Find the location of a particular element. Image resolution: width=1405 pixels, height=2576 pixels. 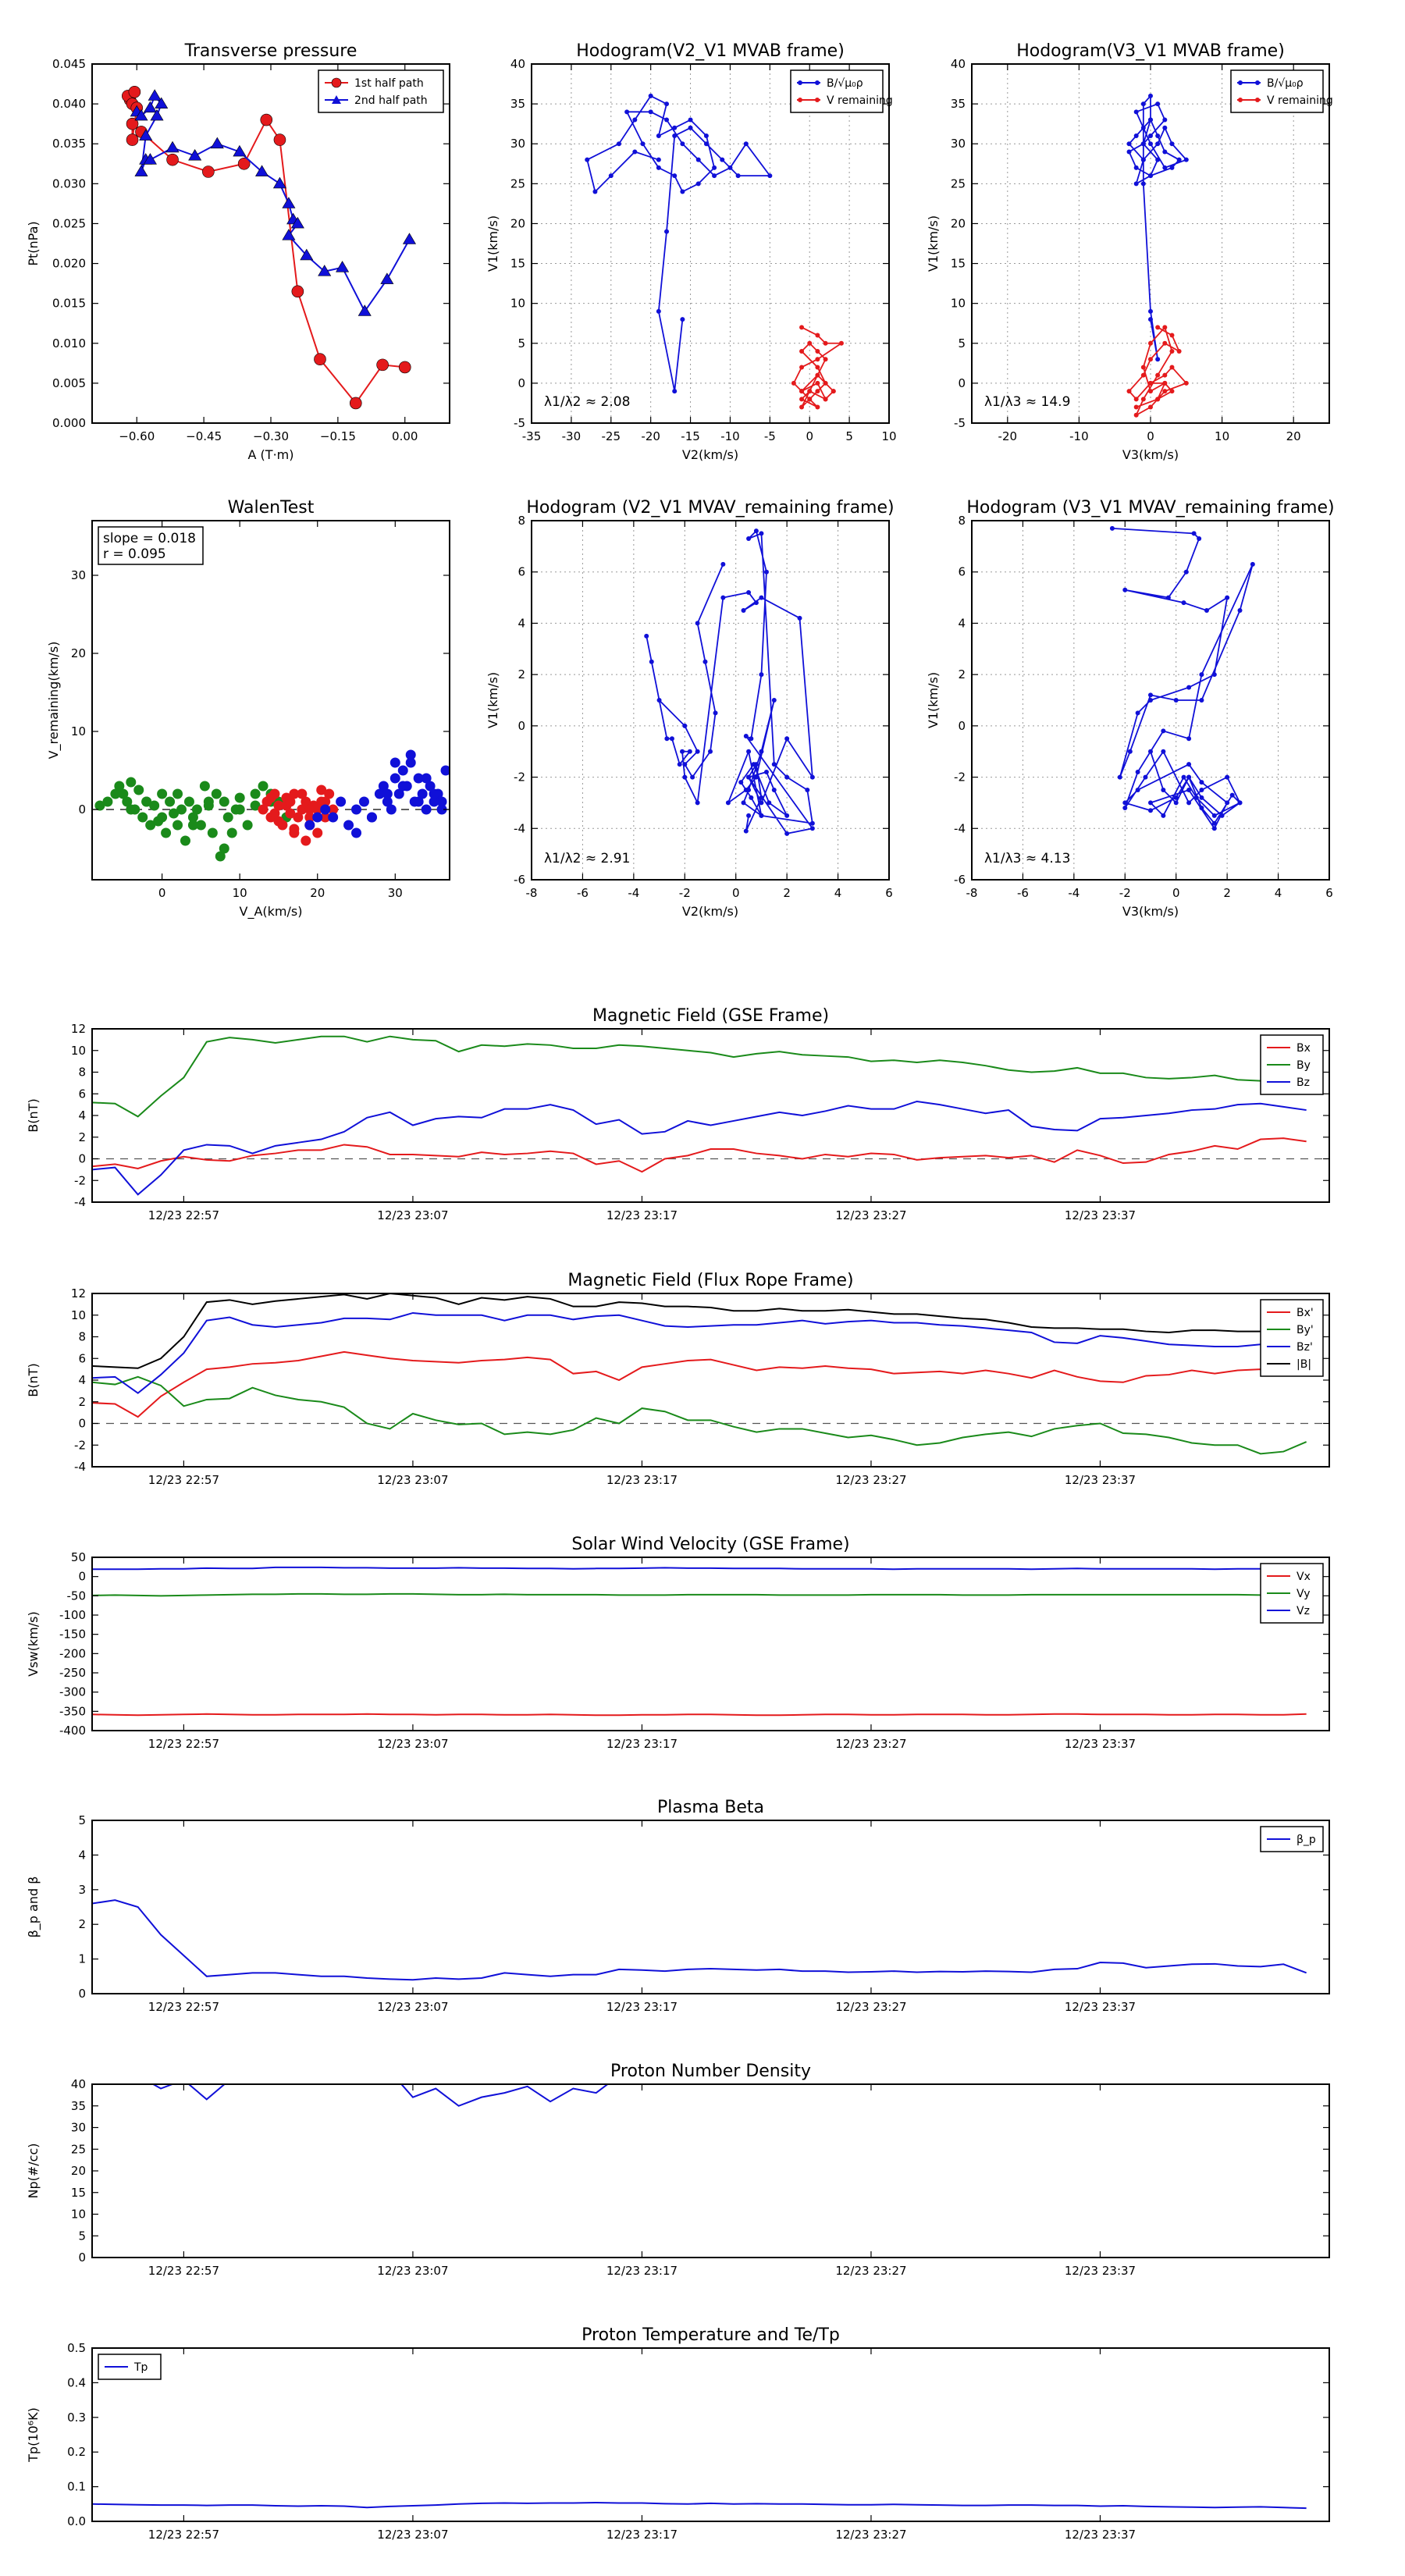

legend: Bx By Bz is located at coordinates (1292, 1064).